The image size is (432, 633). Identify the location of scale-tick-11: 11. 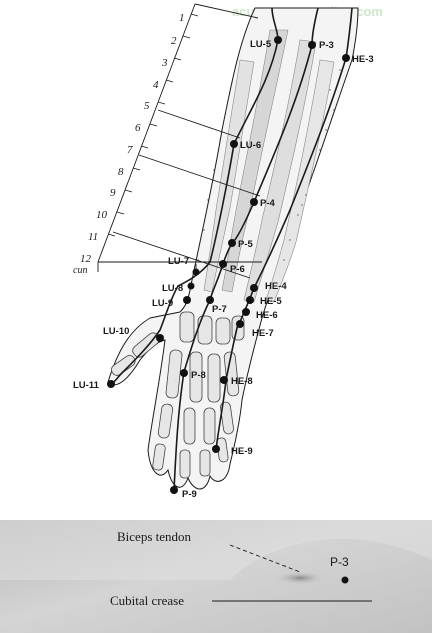
(93, 237).